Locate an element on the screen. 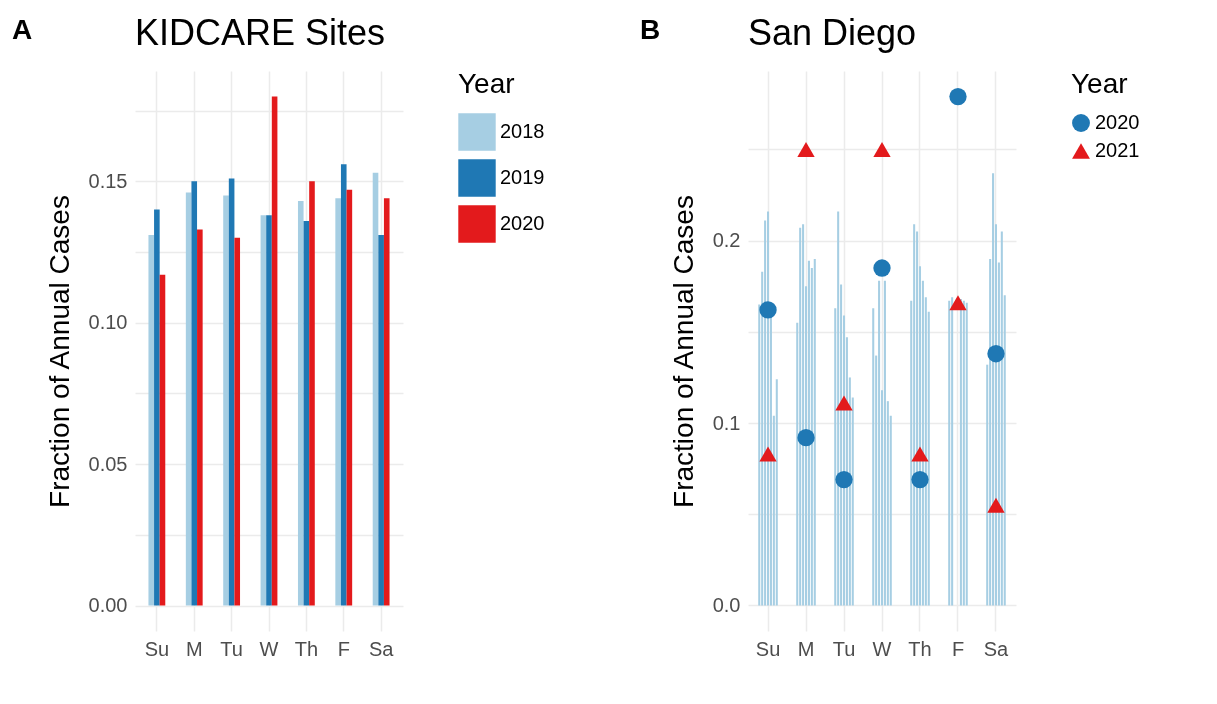  text: A is located at coordinates (22, 30).